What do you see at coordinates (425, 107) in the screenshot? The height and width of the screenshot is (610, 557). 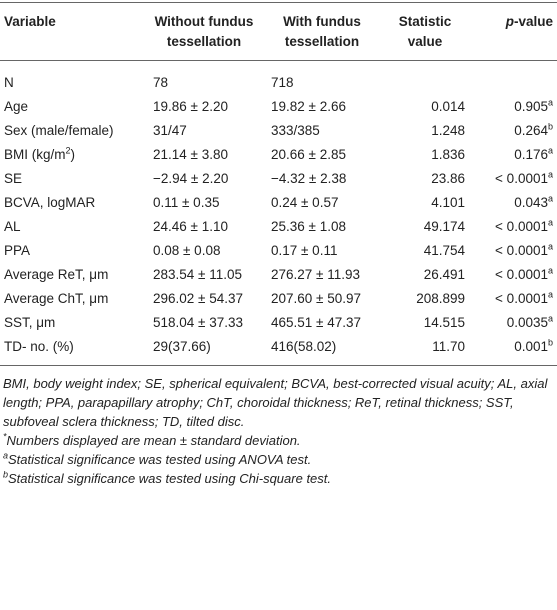 I see `table-cell: 0.014` at bounding box center [425, 107].